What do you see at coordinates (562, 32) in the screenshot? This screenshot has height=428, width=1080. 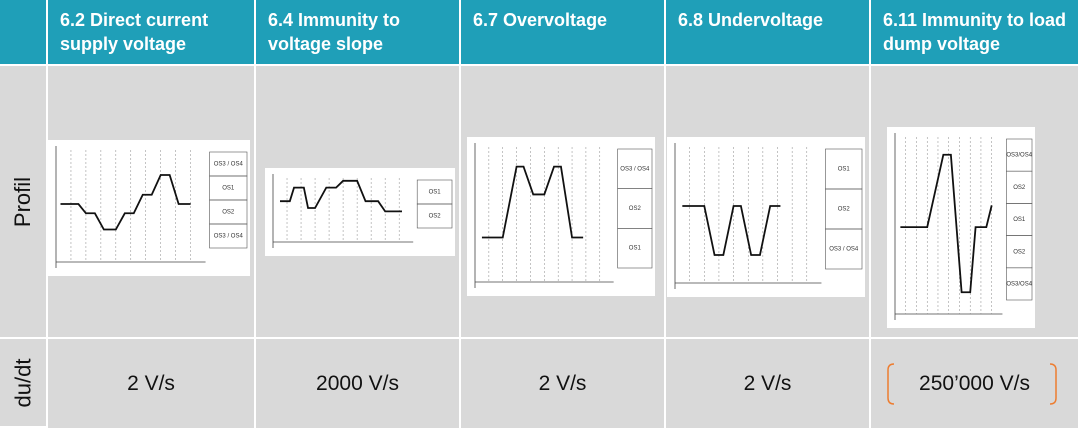 I see `column-header: 6.7 Overvoltage` at bounding box center [562, 32].